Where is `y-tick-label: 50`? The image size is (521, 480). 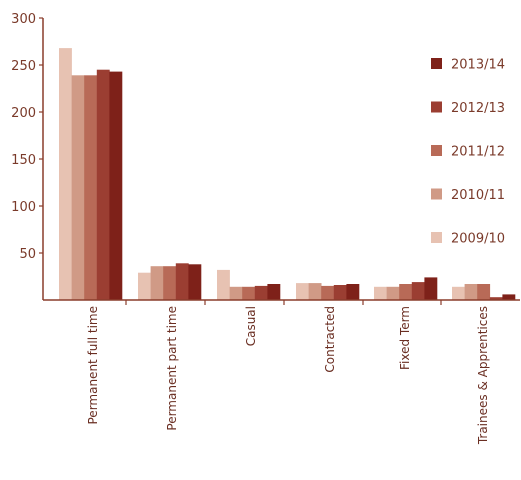 y-tick-label: 50 is located at coordinates (27, 254).